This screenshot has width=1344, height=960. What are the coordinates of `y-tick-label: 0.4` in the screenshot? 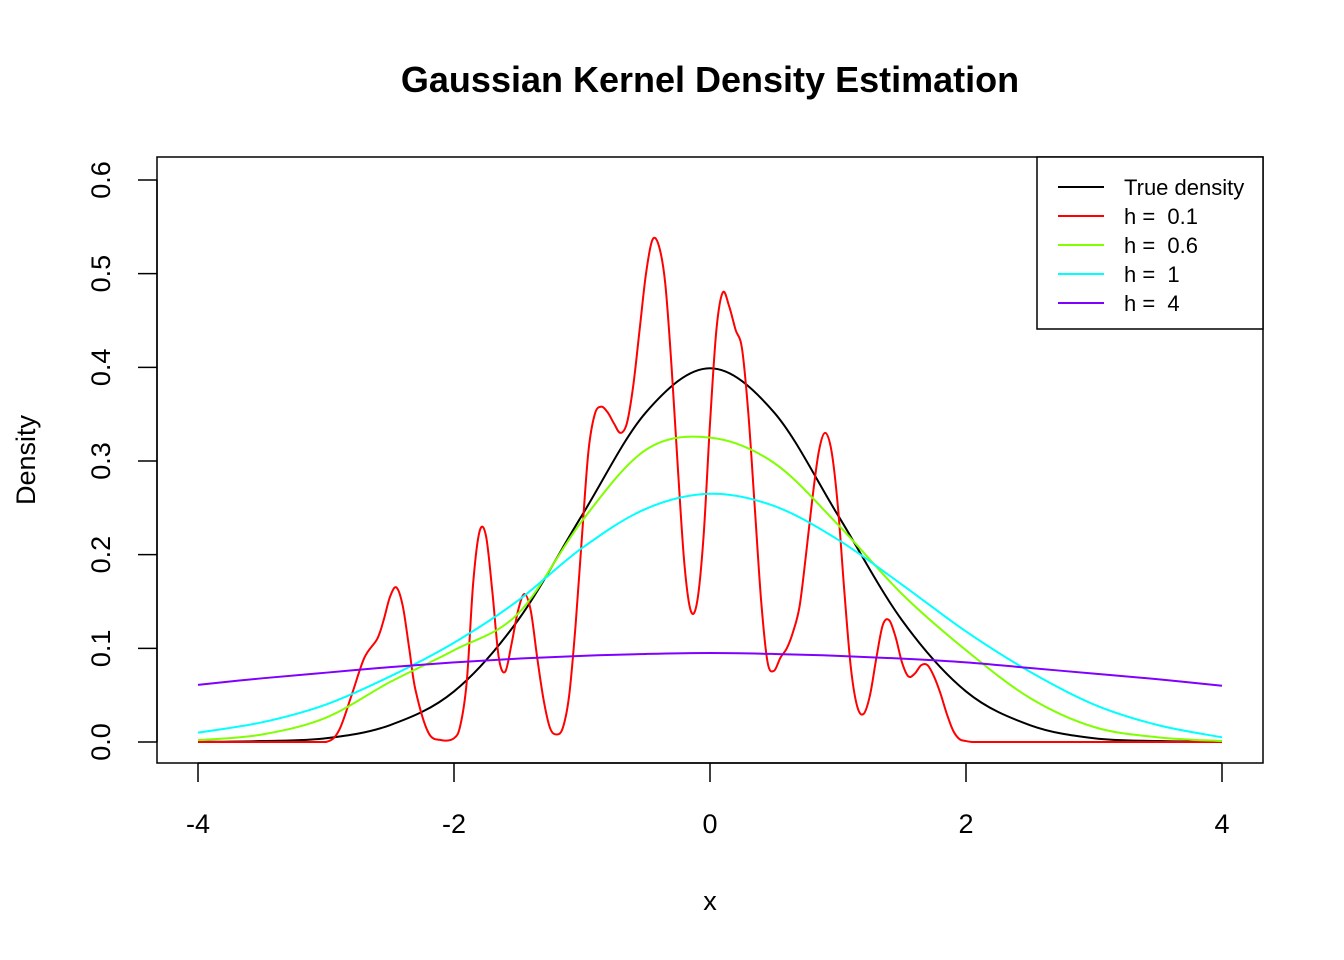 It's located at (101, 368).